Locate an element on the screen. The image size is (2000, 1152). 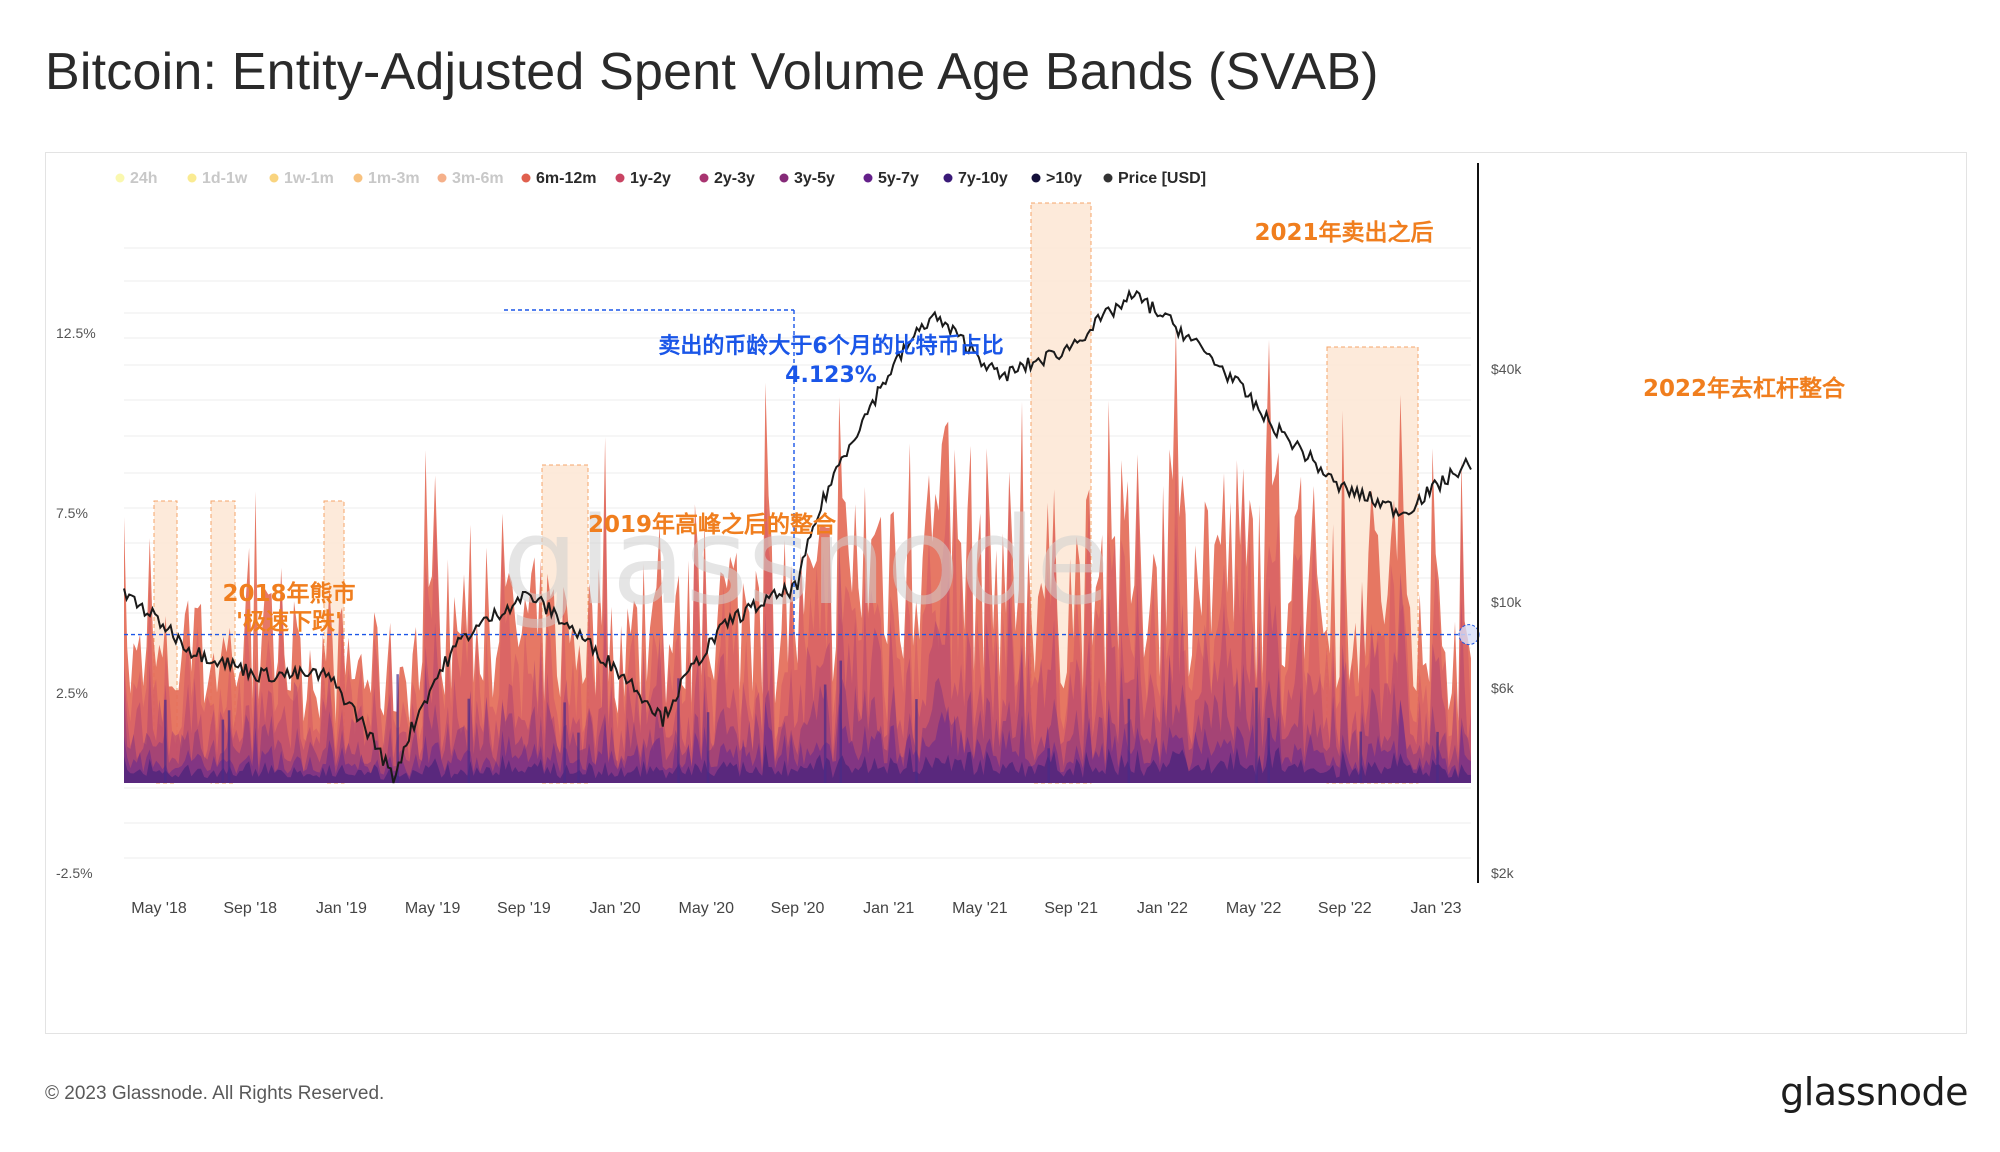
legend-item: 1w-1m is located at coordinates (301, 178).